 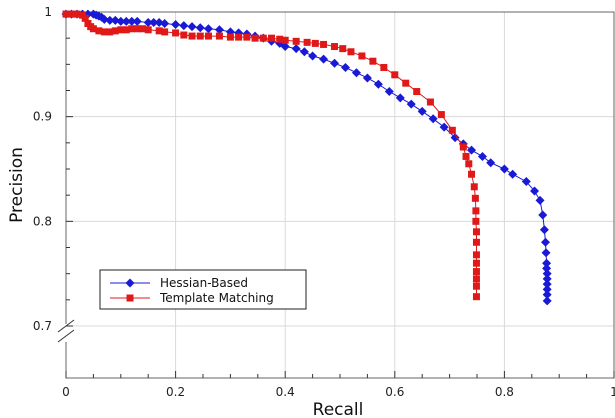 I want to click on axis-break-gap, so click(x=65, y=333).